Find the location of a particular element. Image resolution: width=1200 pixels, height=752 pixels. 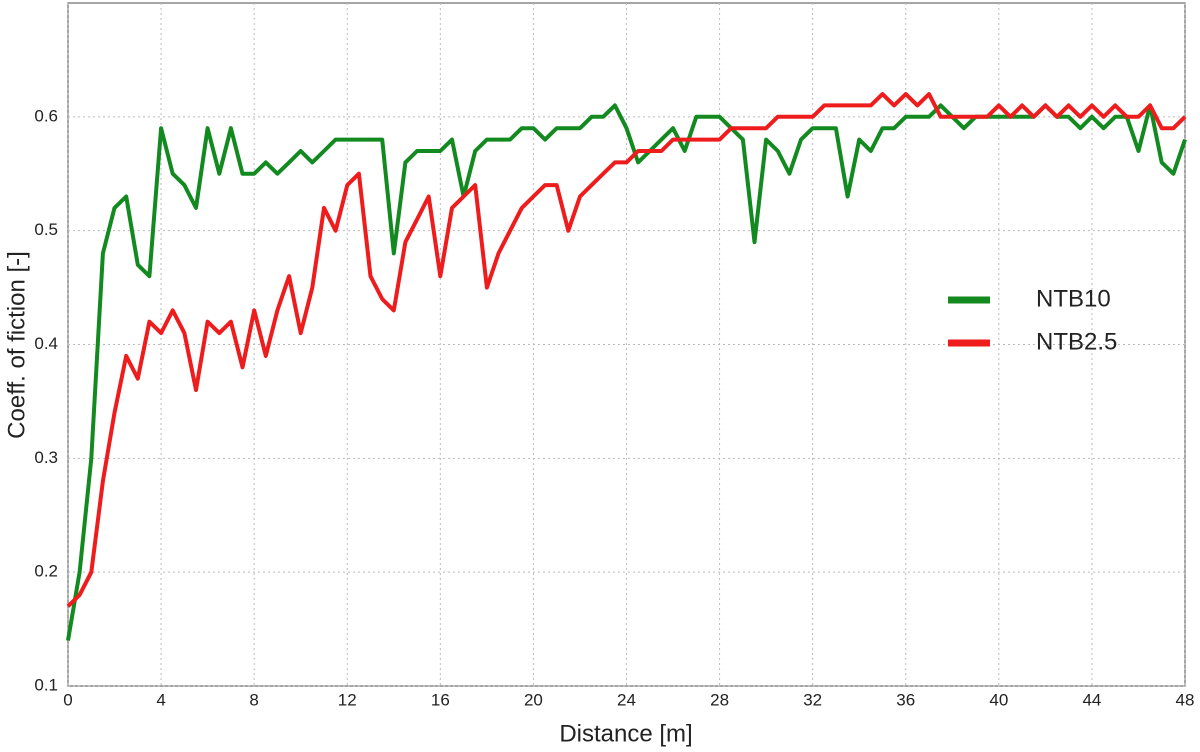

y-tick-label: 0.3 is located at coordinates (46, 457).